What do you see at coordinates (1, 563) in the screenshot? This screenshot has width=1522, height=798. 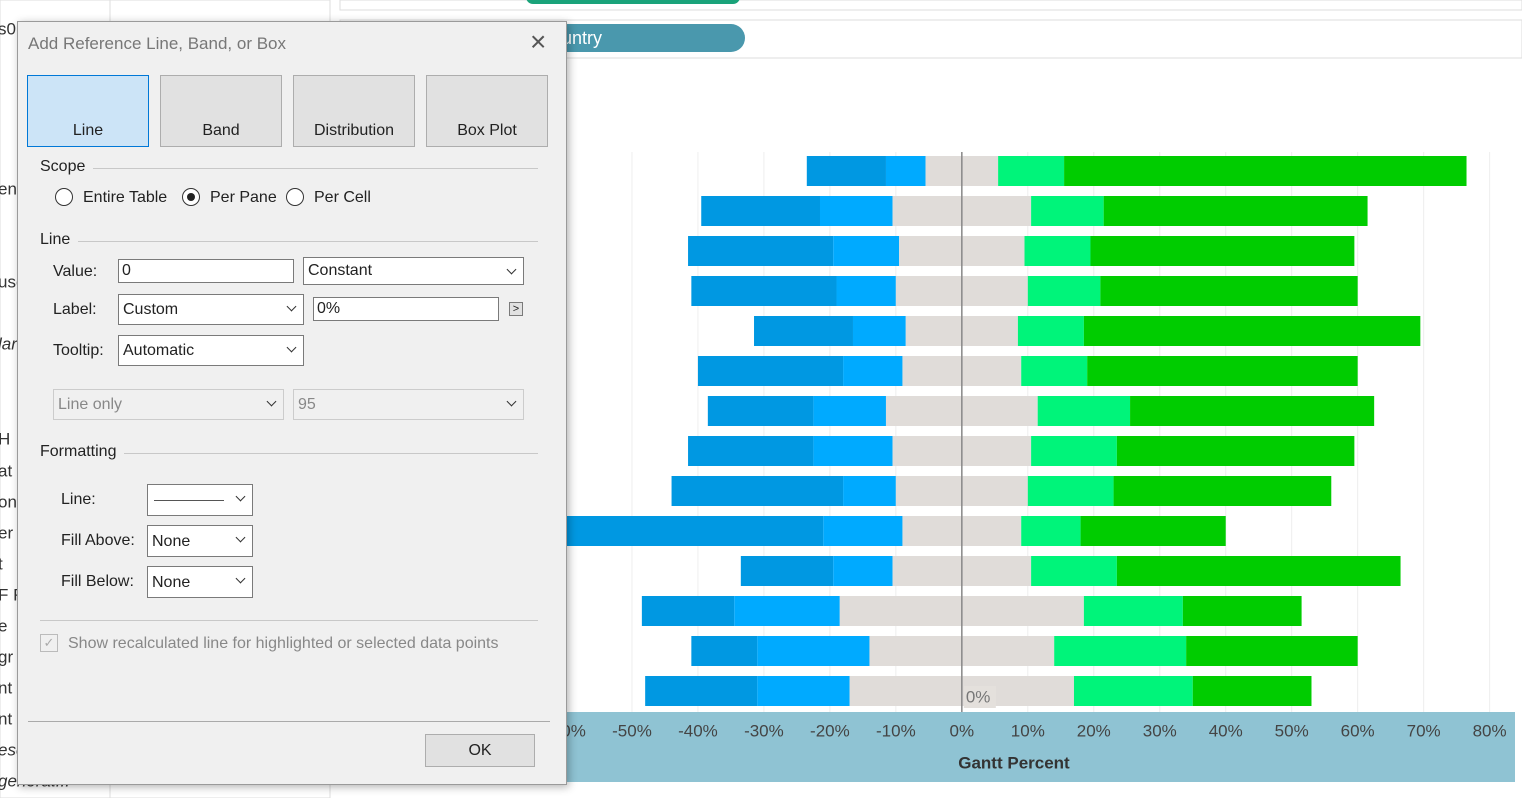 I see `panel-text: t` at bounding box center [1, 563].